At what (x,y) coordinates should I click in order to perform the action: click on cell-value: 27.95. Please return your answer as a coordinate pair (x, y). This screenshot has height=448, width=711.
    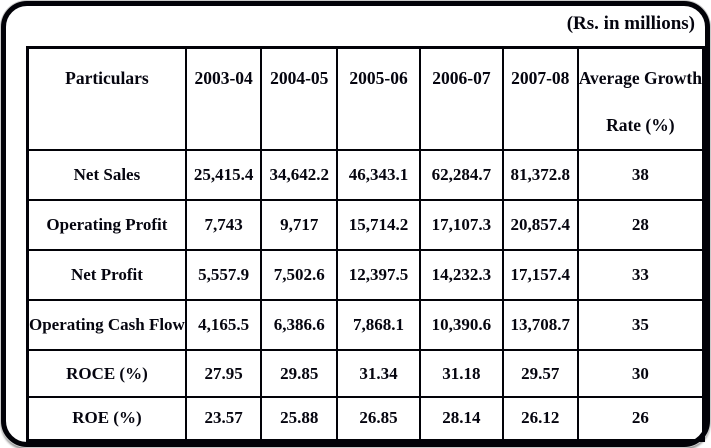
    Looking at the image, I should click on (223, 373).